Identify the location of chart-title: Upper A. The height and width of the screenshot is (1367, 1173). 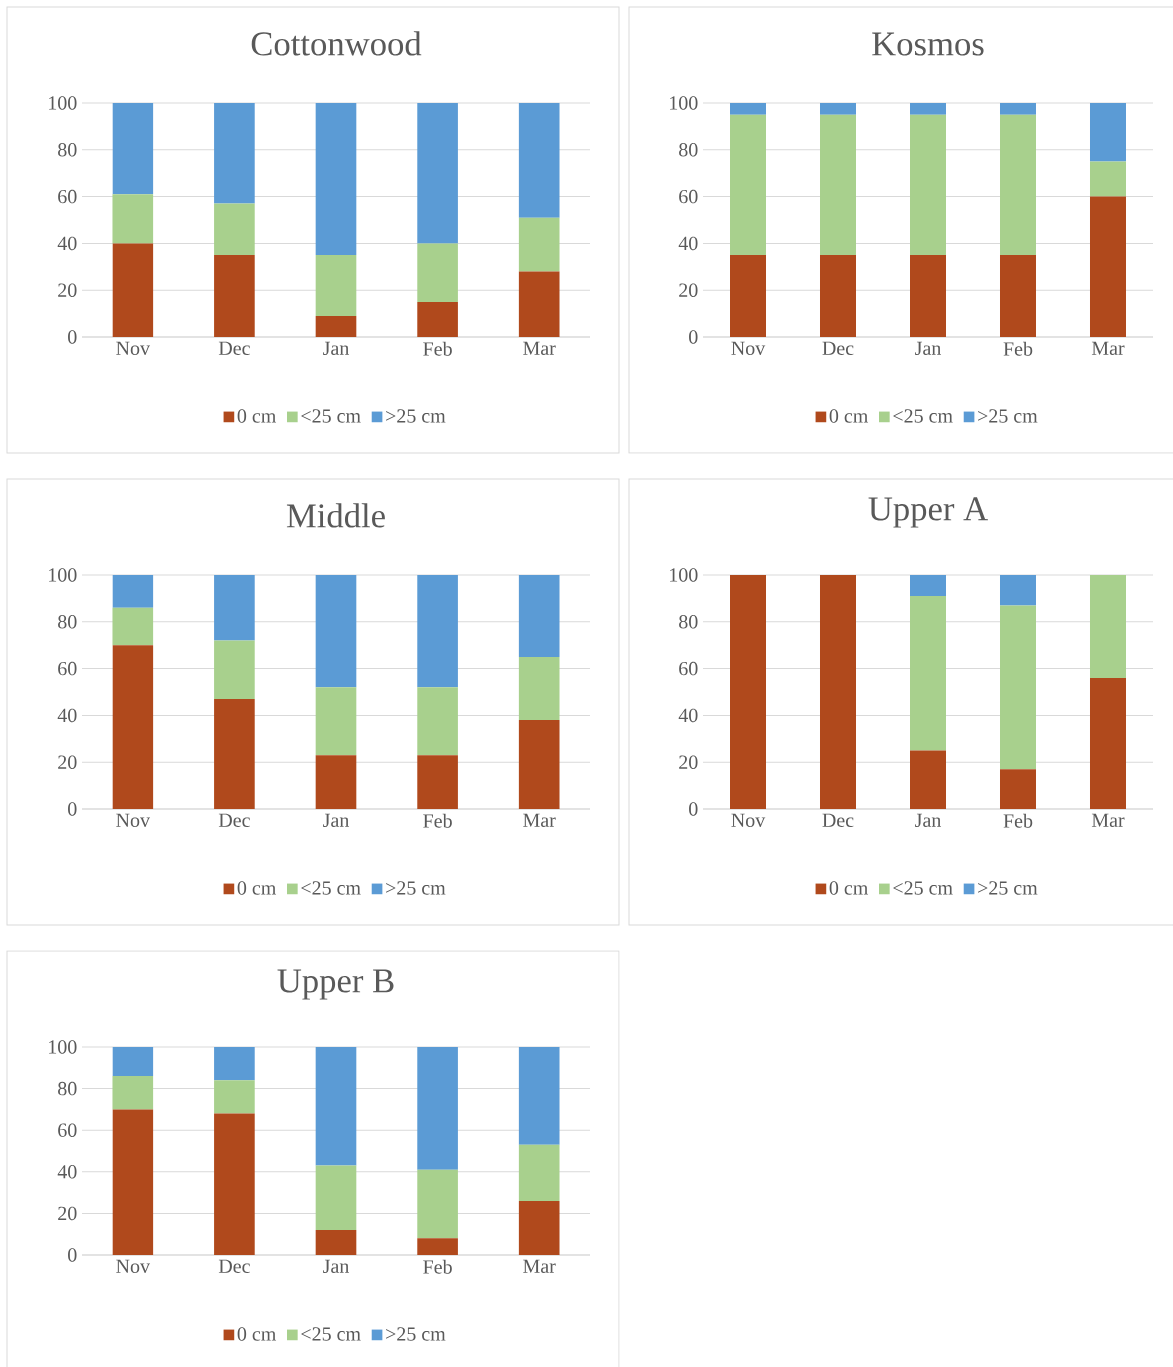
(928, 512).